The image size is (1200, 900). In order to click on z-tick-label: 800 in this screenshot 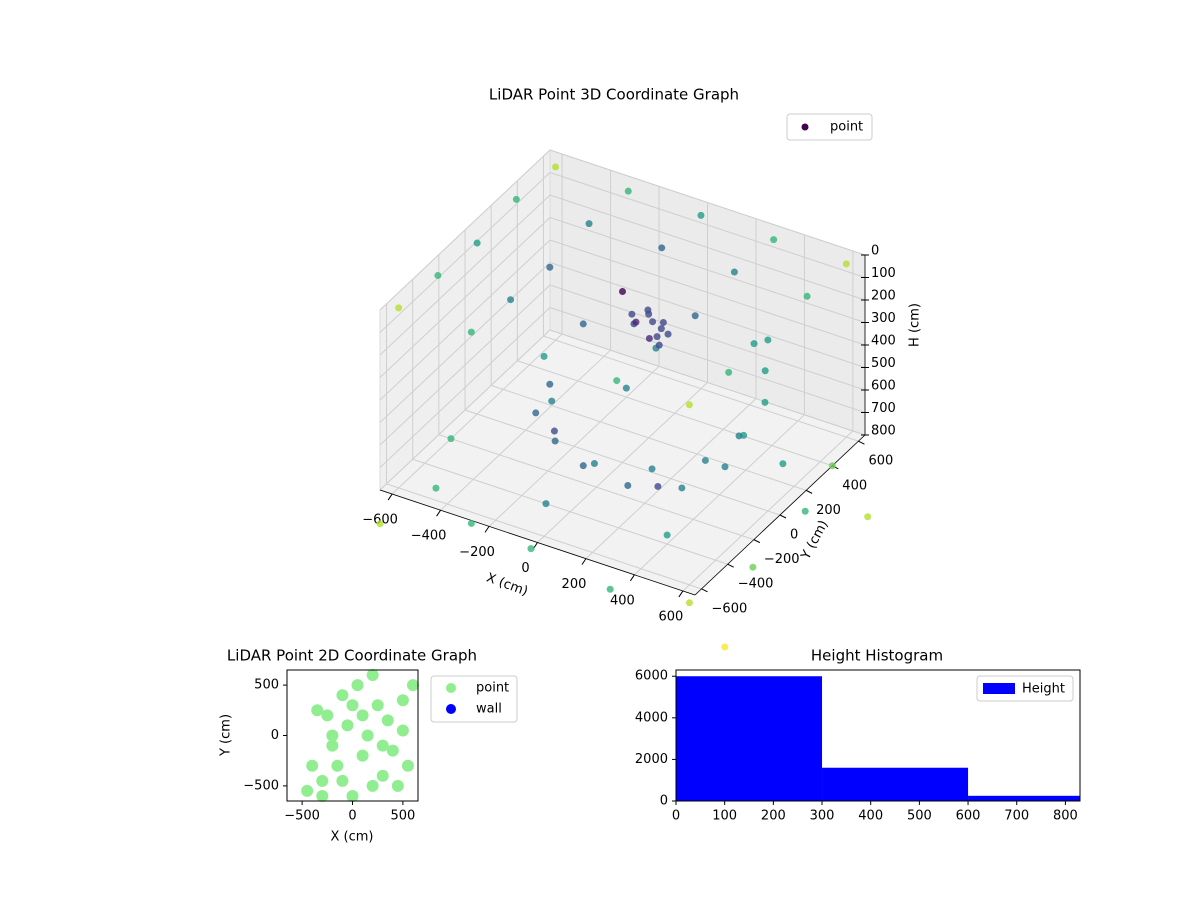, I will do `click(883, 431)`.